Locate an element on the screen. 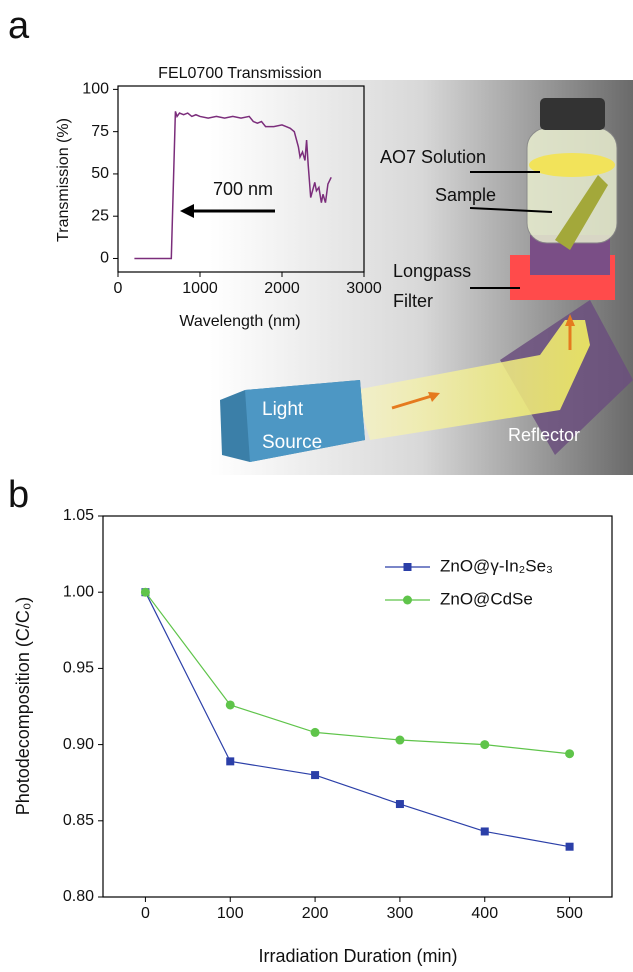  x-tick-label: 3000 is located at coordinates (364, 288).